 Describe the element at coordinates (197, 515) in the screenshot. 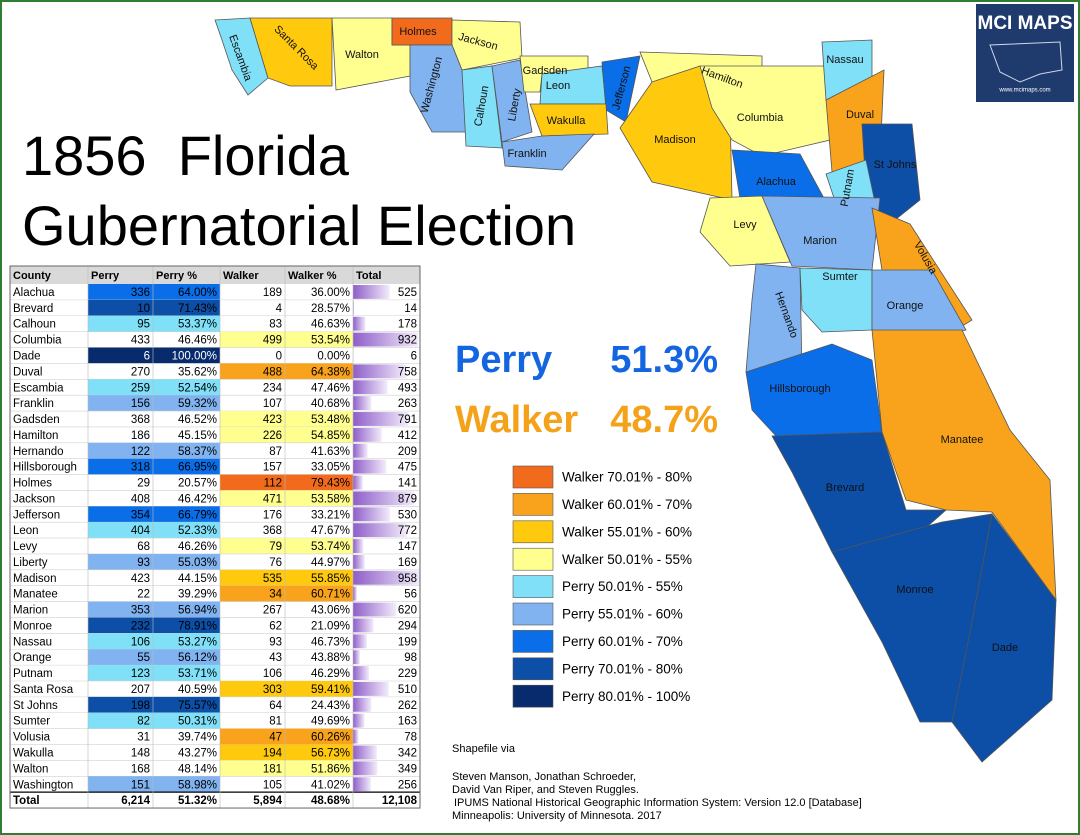

I see `cell: 66.79%` at that location.